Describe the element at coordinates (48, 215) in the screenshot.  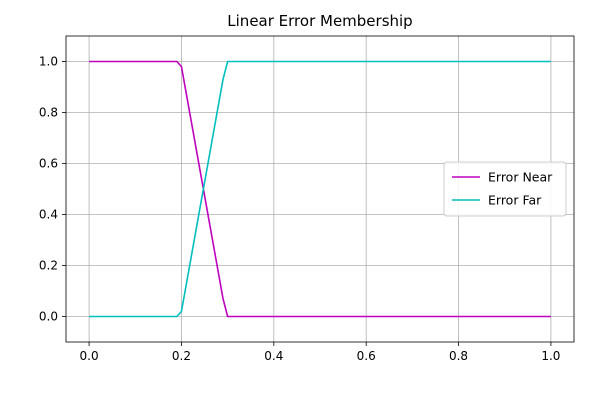
I see `y-tick-label: 0.4` at that location.